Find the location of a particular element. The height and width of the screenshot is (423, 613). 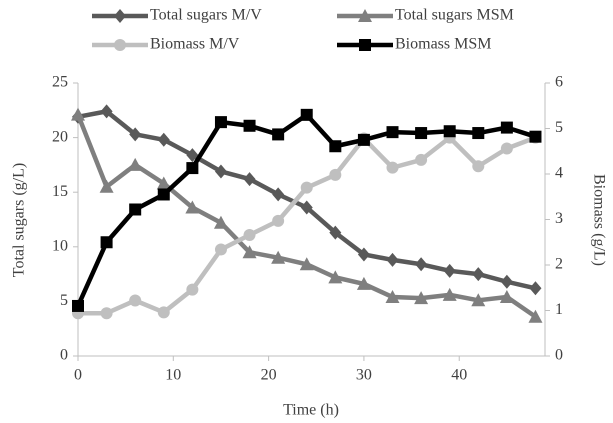

legend-label: Total sugars MSM is located at coordinates (454, 15).